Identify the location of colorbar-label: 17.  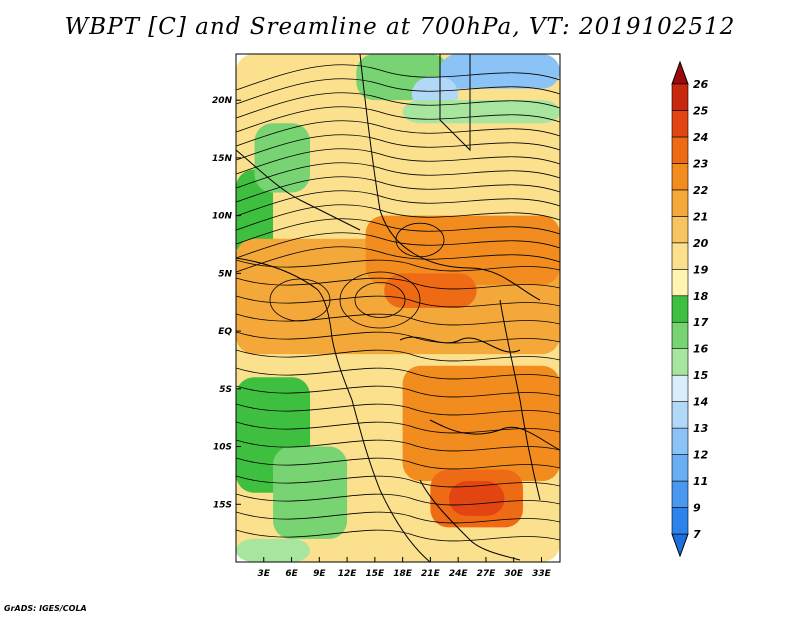
(701, 322).